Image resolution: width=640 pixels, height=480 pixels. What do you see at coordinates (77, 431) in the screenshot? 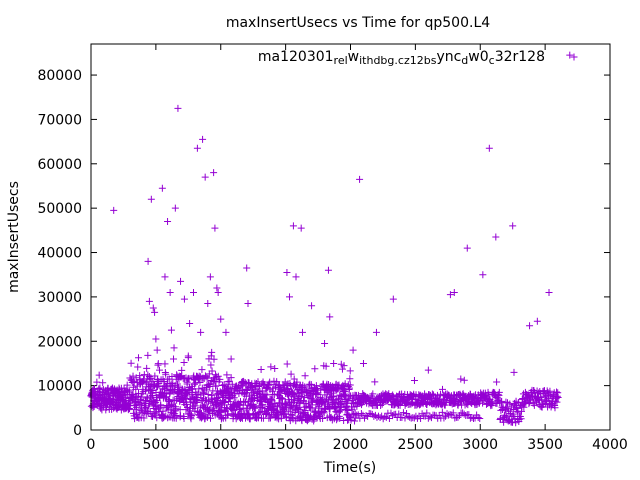
I see `y-tick-label: 0` at bounding box center [77, 431].